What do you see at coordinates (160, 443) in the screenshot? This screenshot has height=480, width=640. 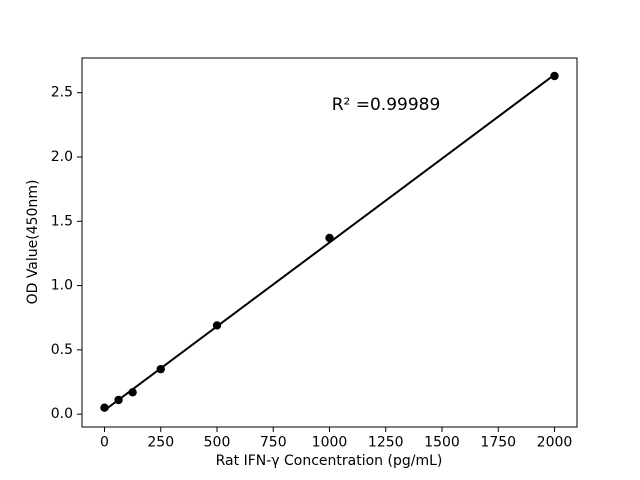 I see `x-tick-label: 250` at bounding box center [160, 443].